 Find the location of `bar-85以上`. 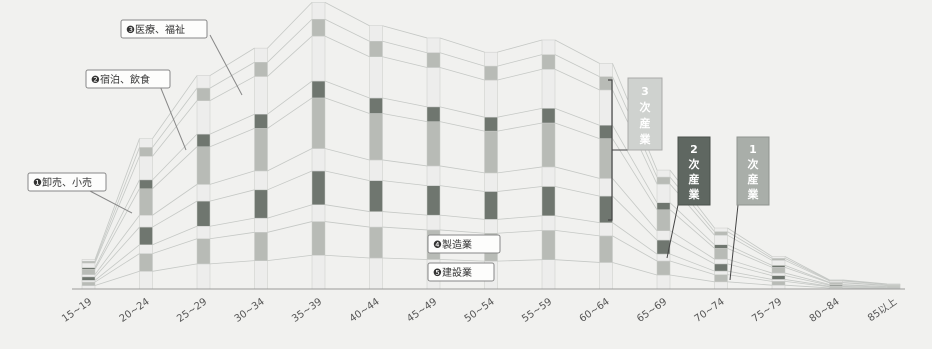

bar-85以上 is located at coordinates (893, 286).